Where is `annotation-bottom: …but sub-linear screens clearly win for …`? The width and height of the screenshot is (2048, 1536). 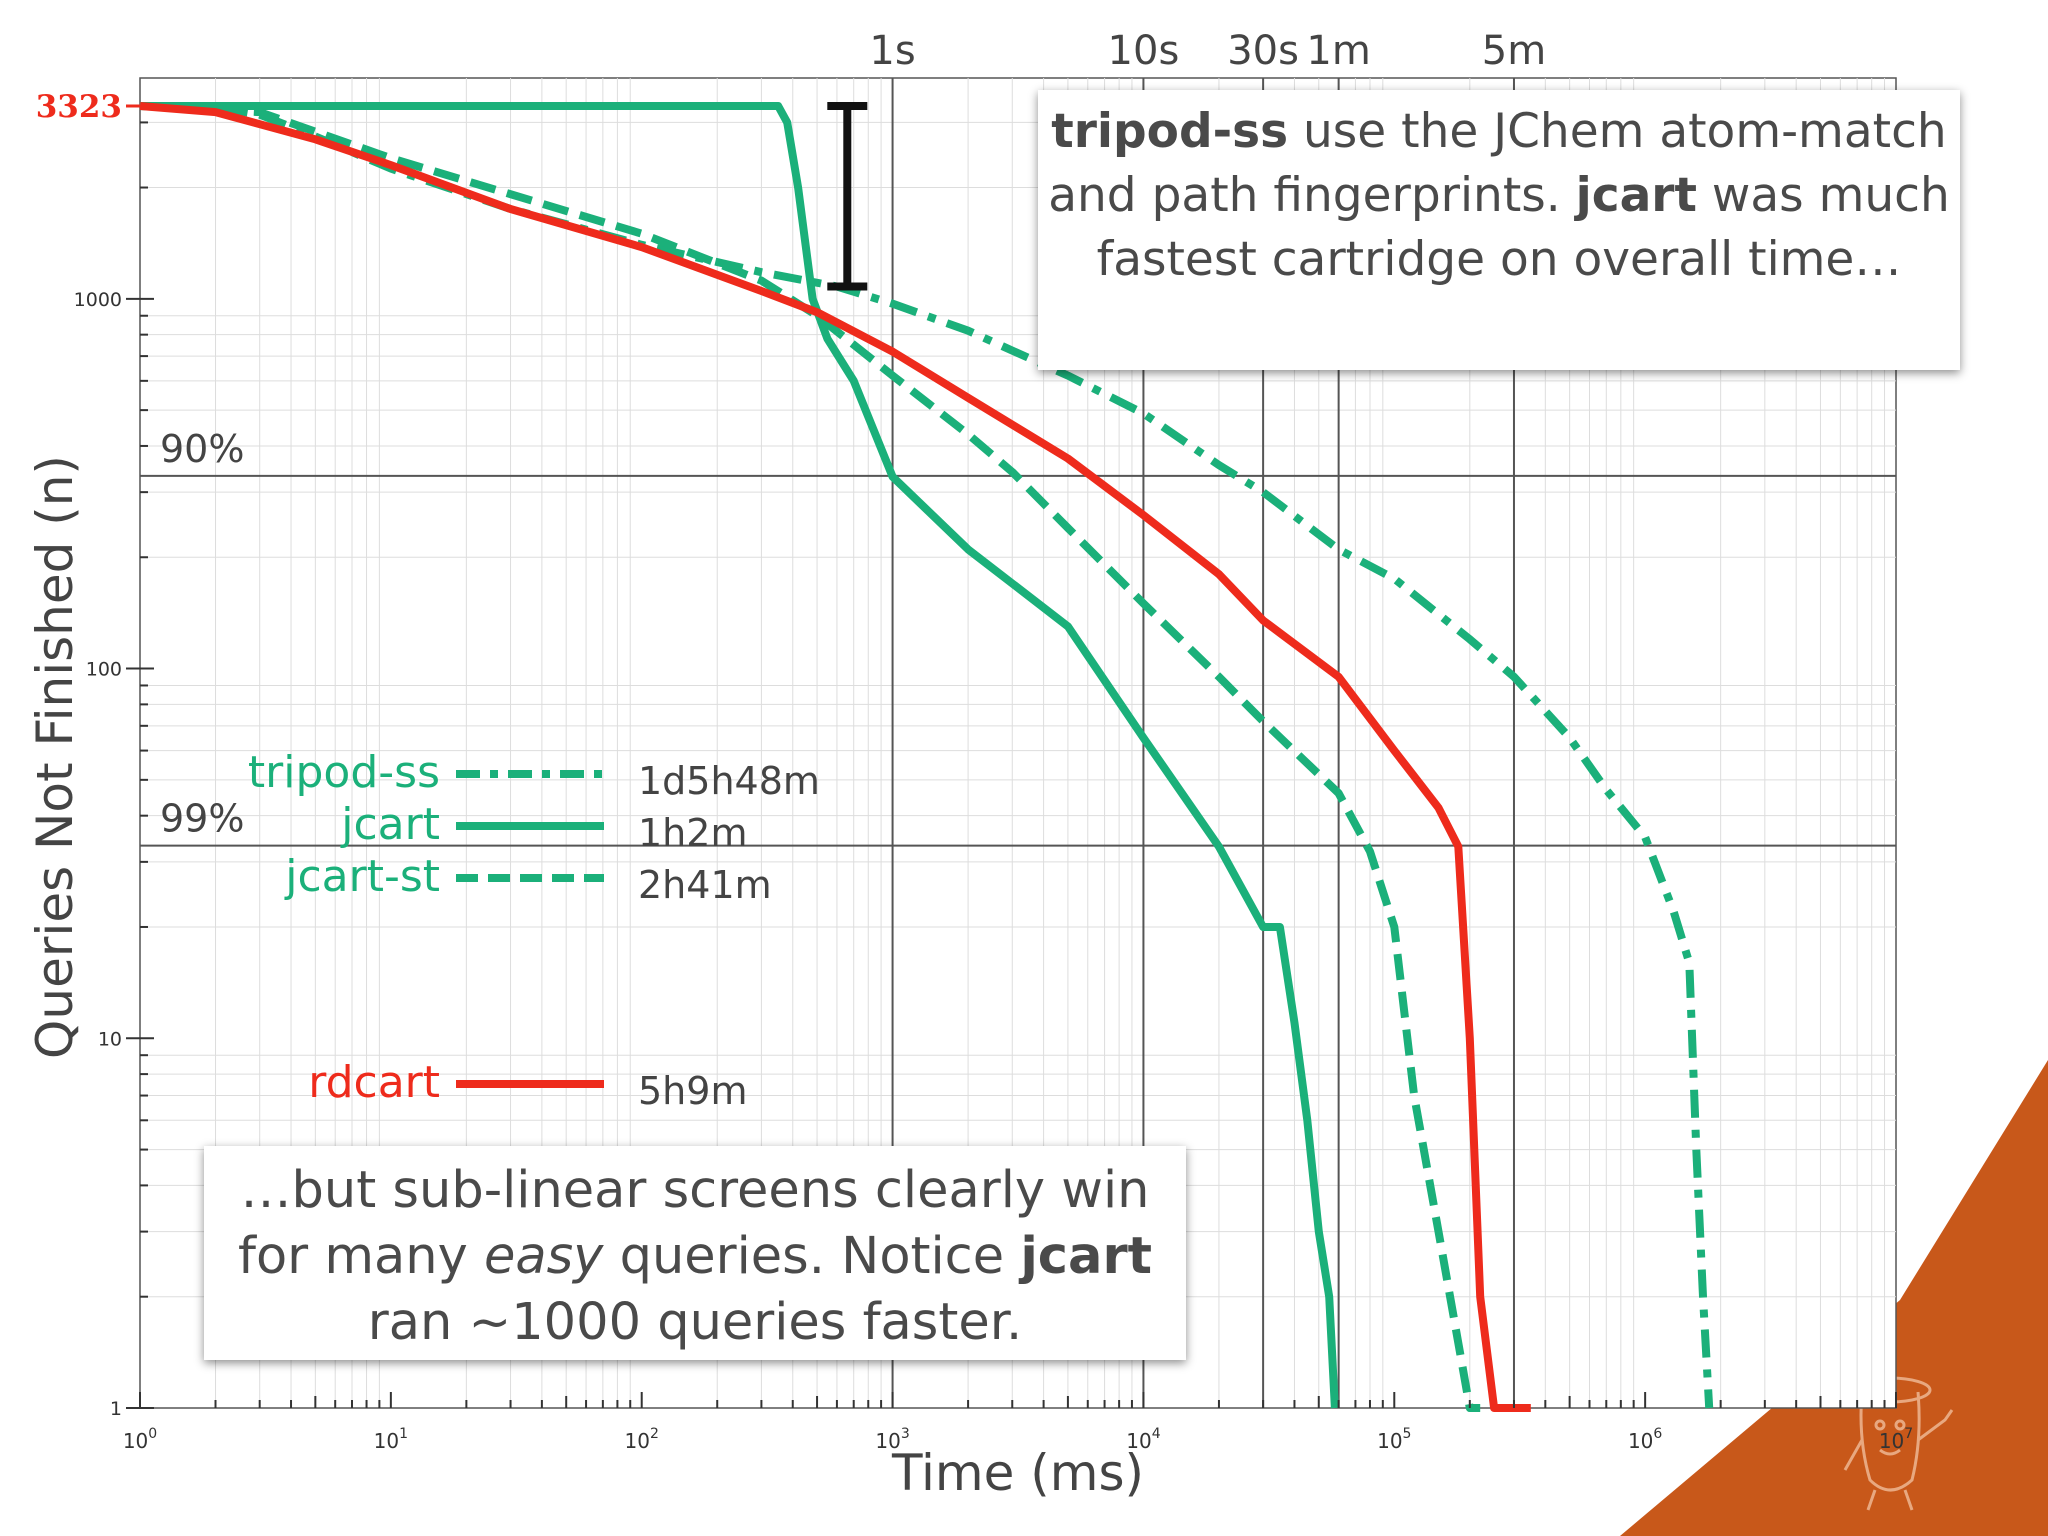
annotation-bottom: …but sub-linear screens clearly win for … is located at coordinates (695, 1253).